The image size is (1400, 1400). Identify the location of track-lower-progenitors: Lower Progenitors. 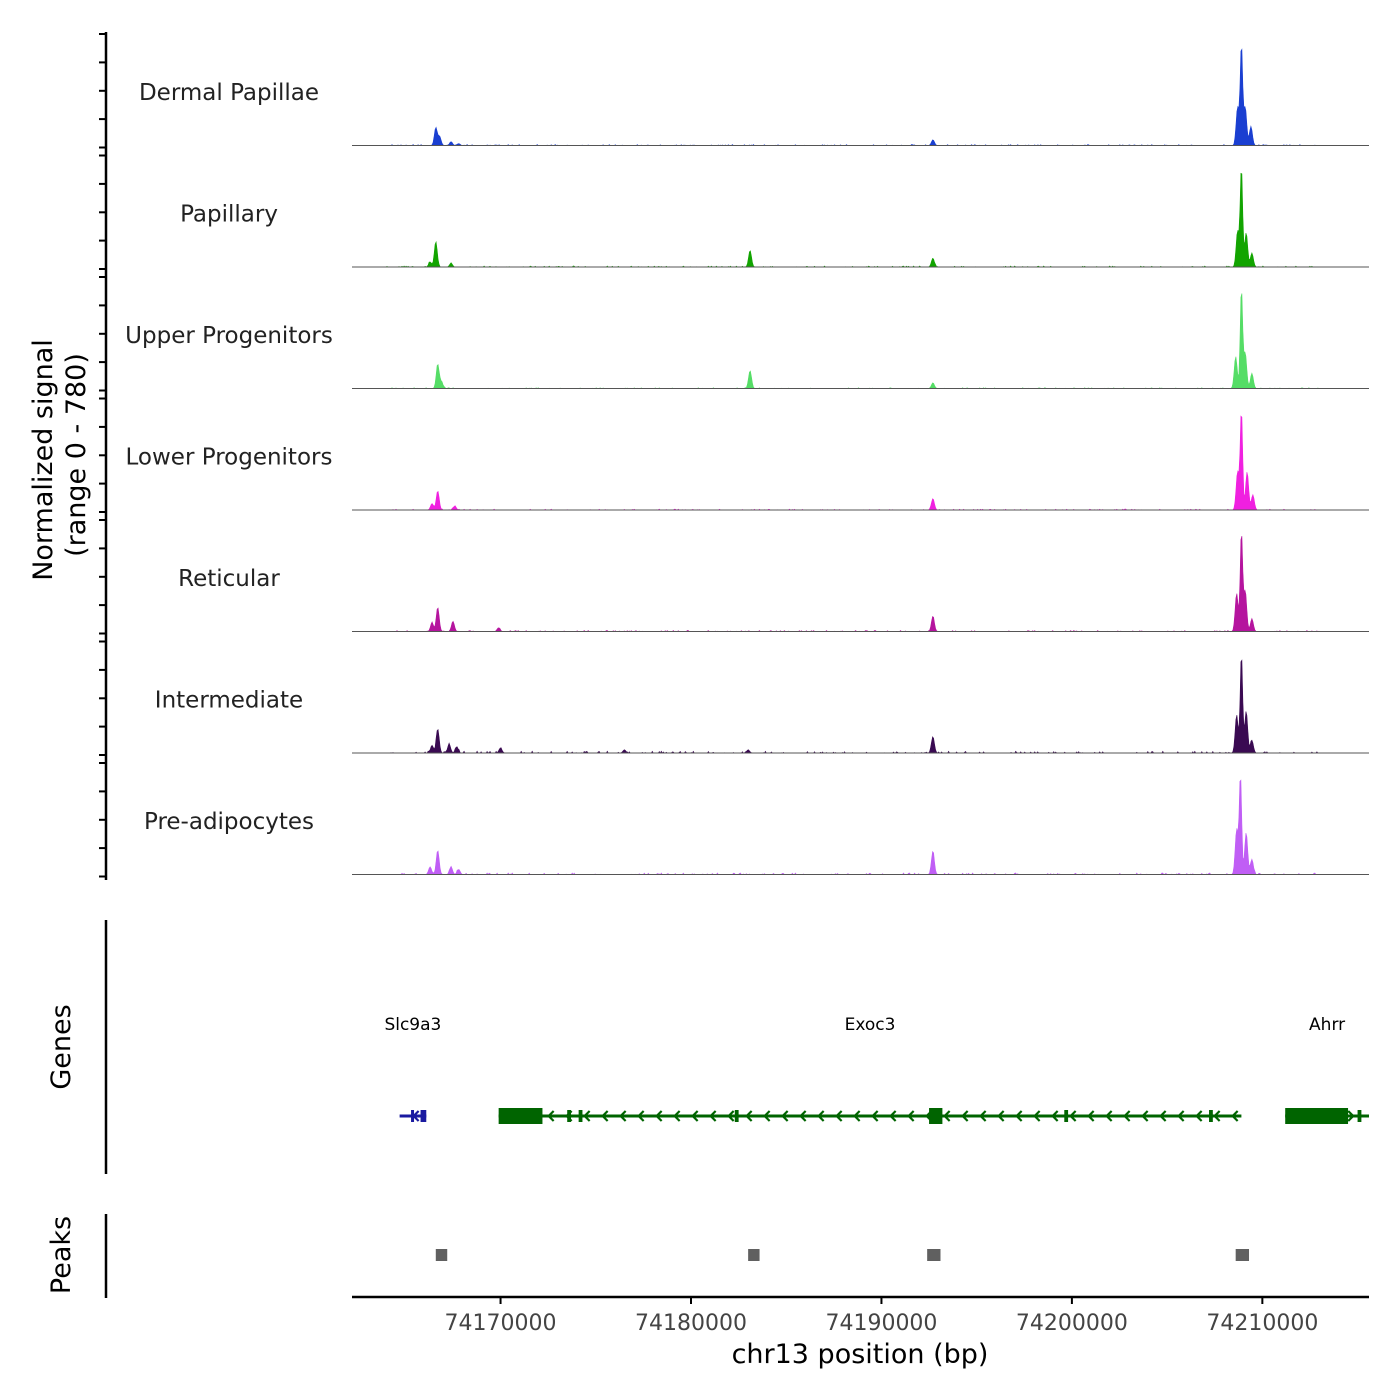
(747, 463).